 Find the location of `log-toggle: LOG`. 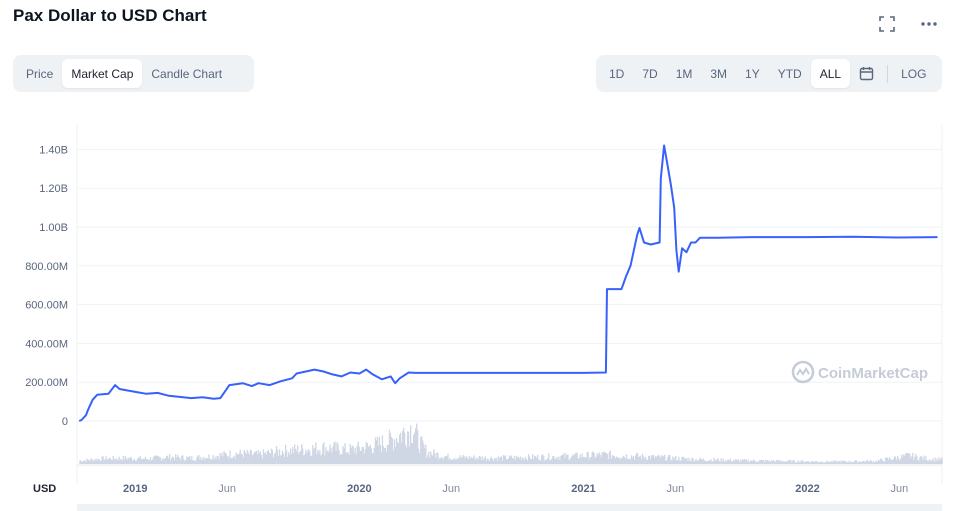

log-toggle: LOG is located at coordinates (914, 73).